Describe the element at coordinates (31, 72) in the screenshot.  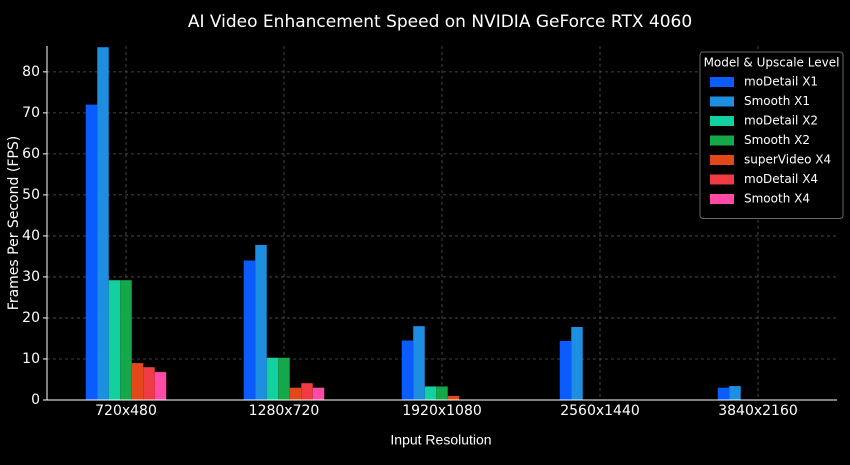
I see `y-tick-label: 80` at that location.